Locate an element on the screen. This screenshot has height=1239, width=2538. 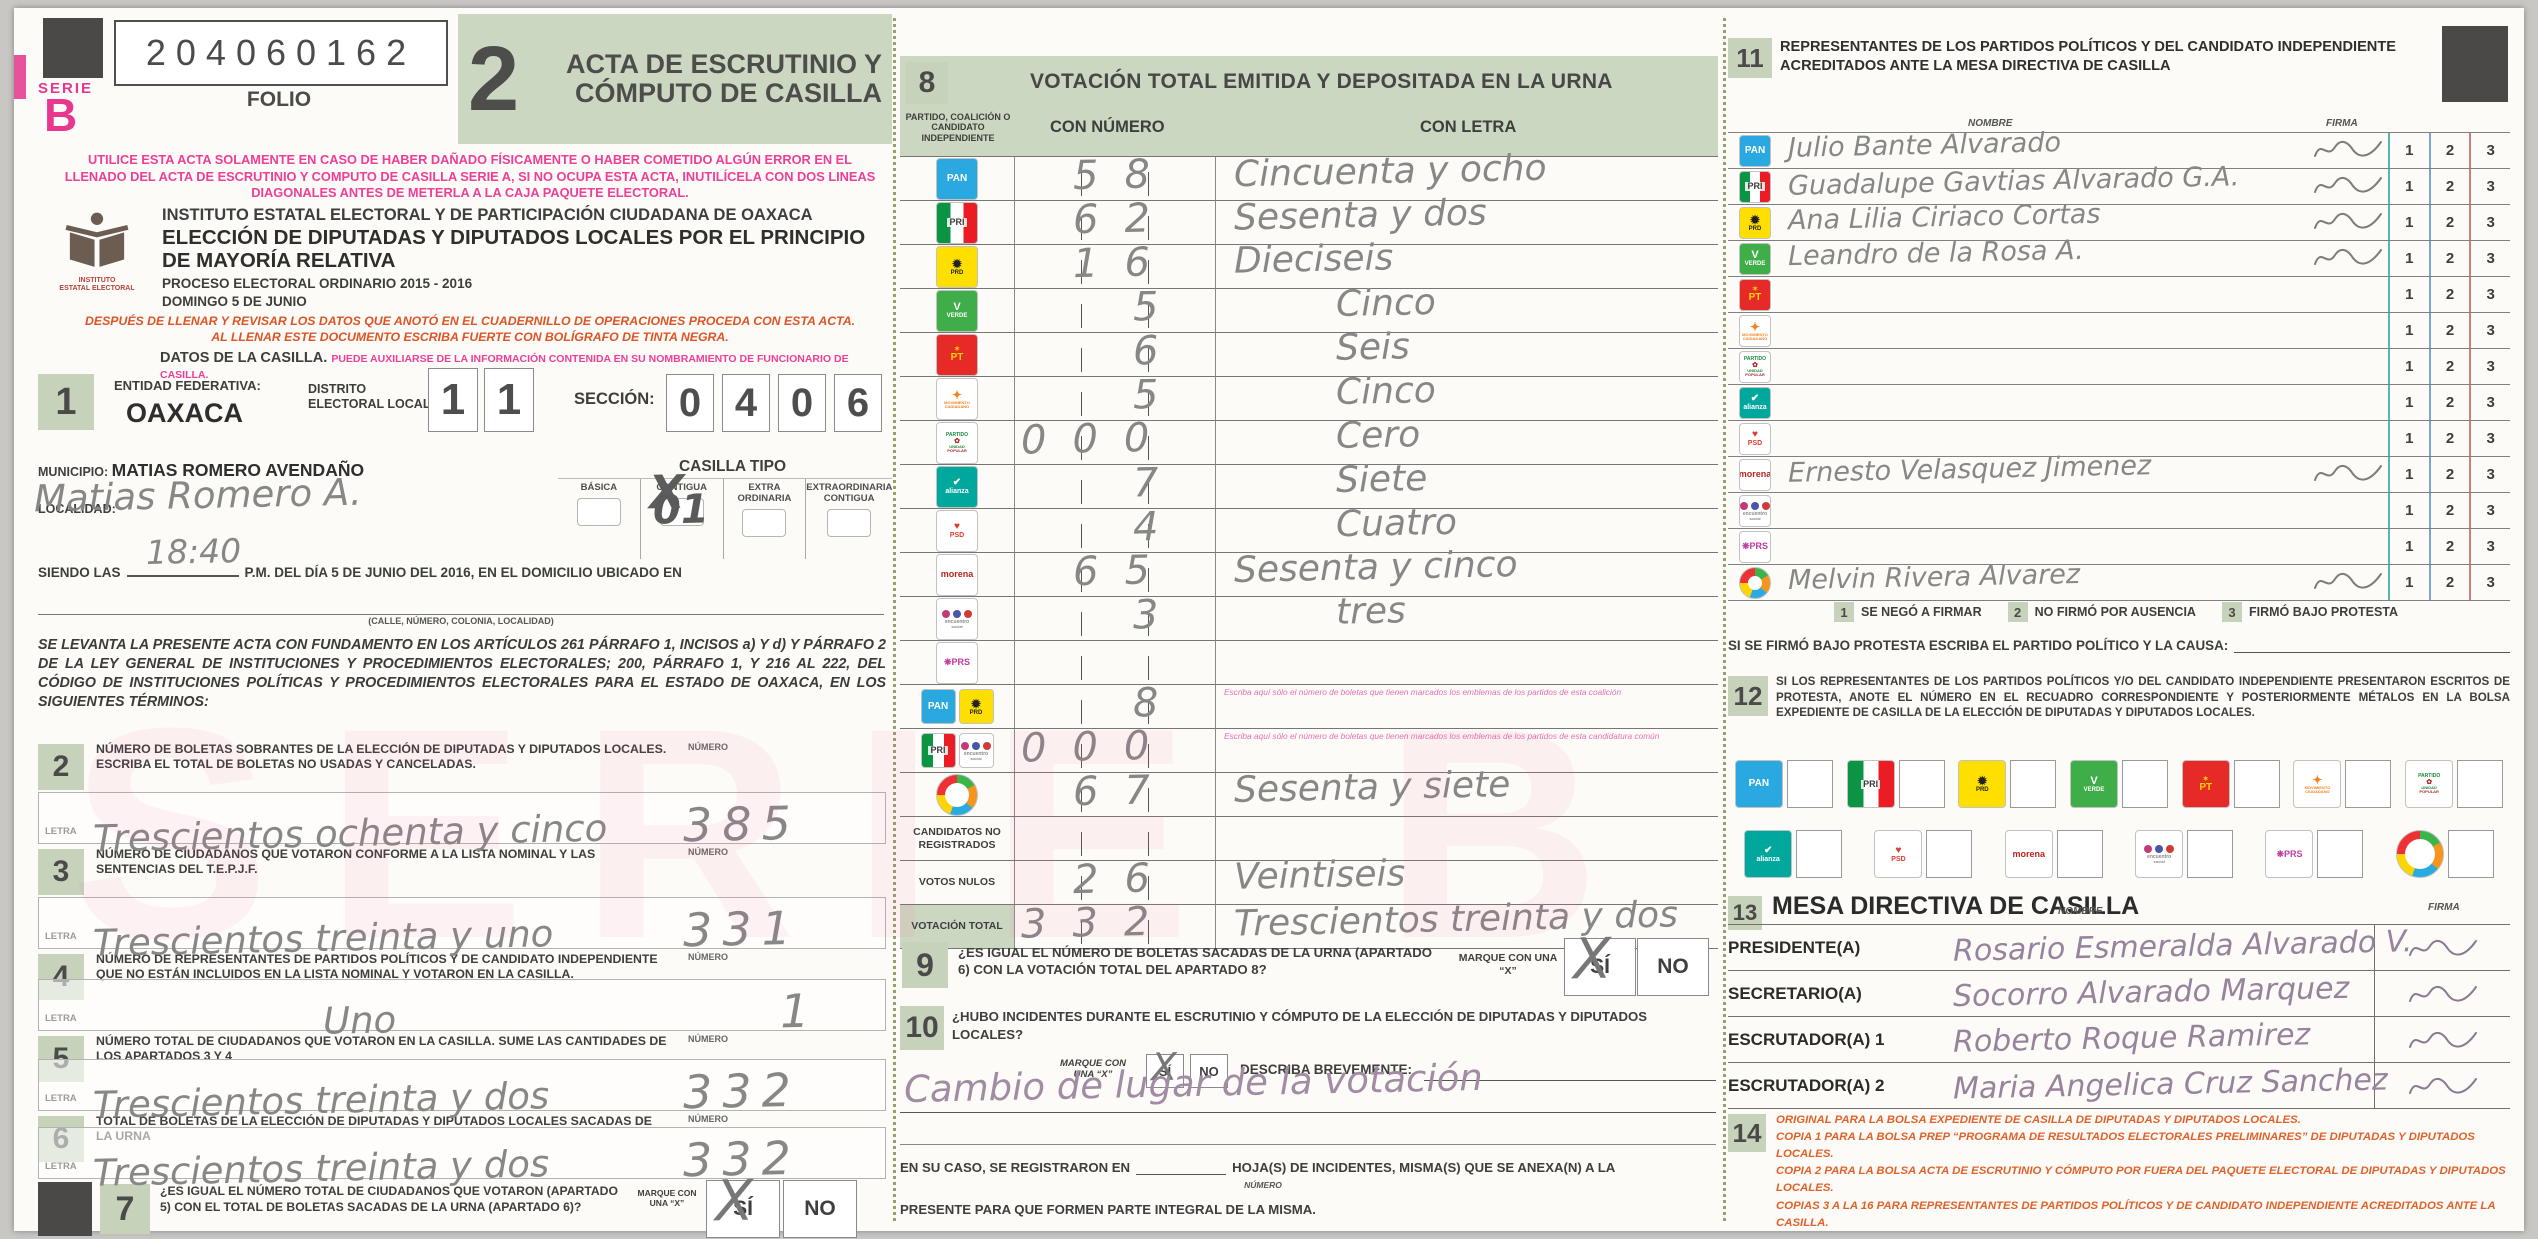
vote-party-cell: encuentro social is located at coordinates (957, 618).